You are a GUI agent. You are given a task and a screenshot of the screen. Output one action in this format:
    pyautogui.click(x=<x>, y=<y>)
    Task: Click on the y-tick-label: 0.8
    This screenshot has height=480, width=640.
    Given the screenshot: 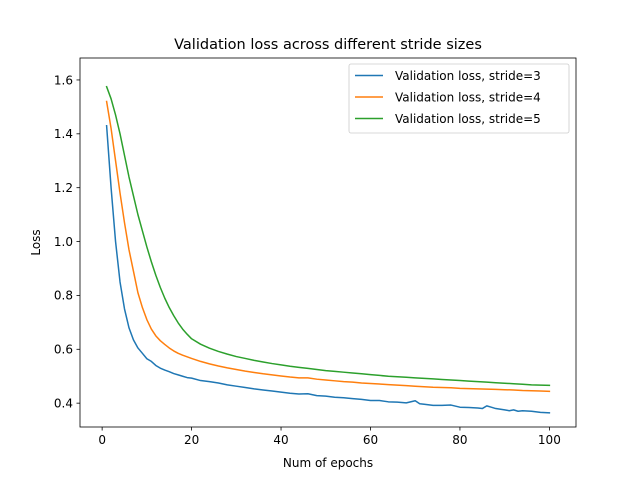 What is the action you would take?
    pyautogui.click(x=63, y=296)
    